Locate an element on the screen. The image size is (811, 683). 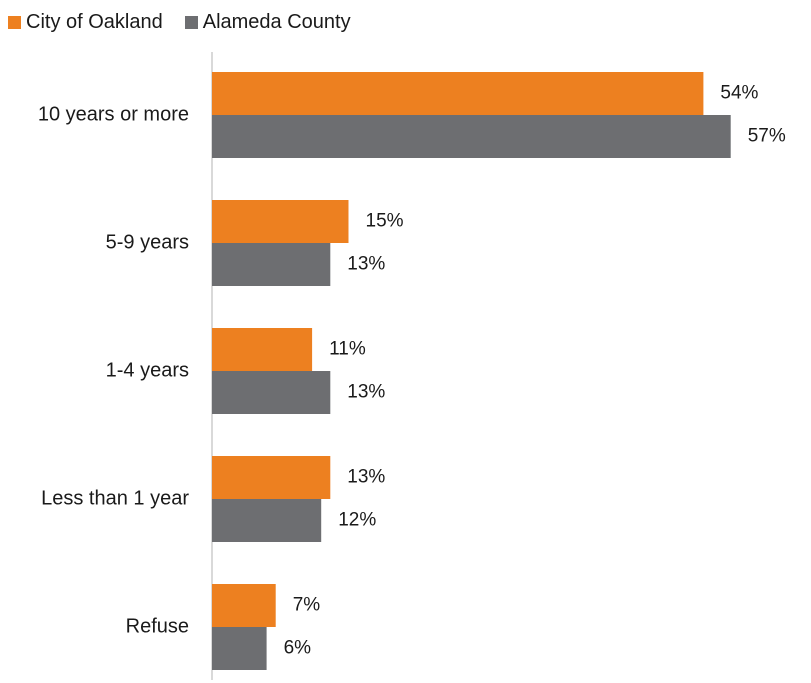
legend: City of Oakland Alameda County is located at coordinates (190, 22).